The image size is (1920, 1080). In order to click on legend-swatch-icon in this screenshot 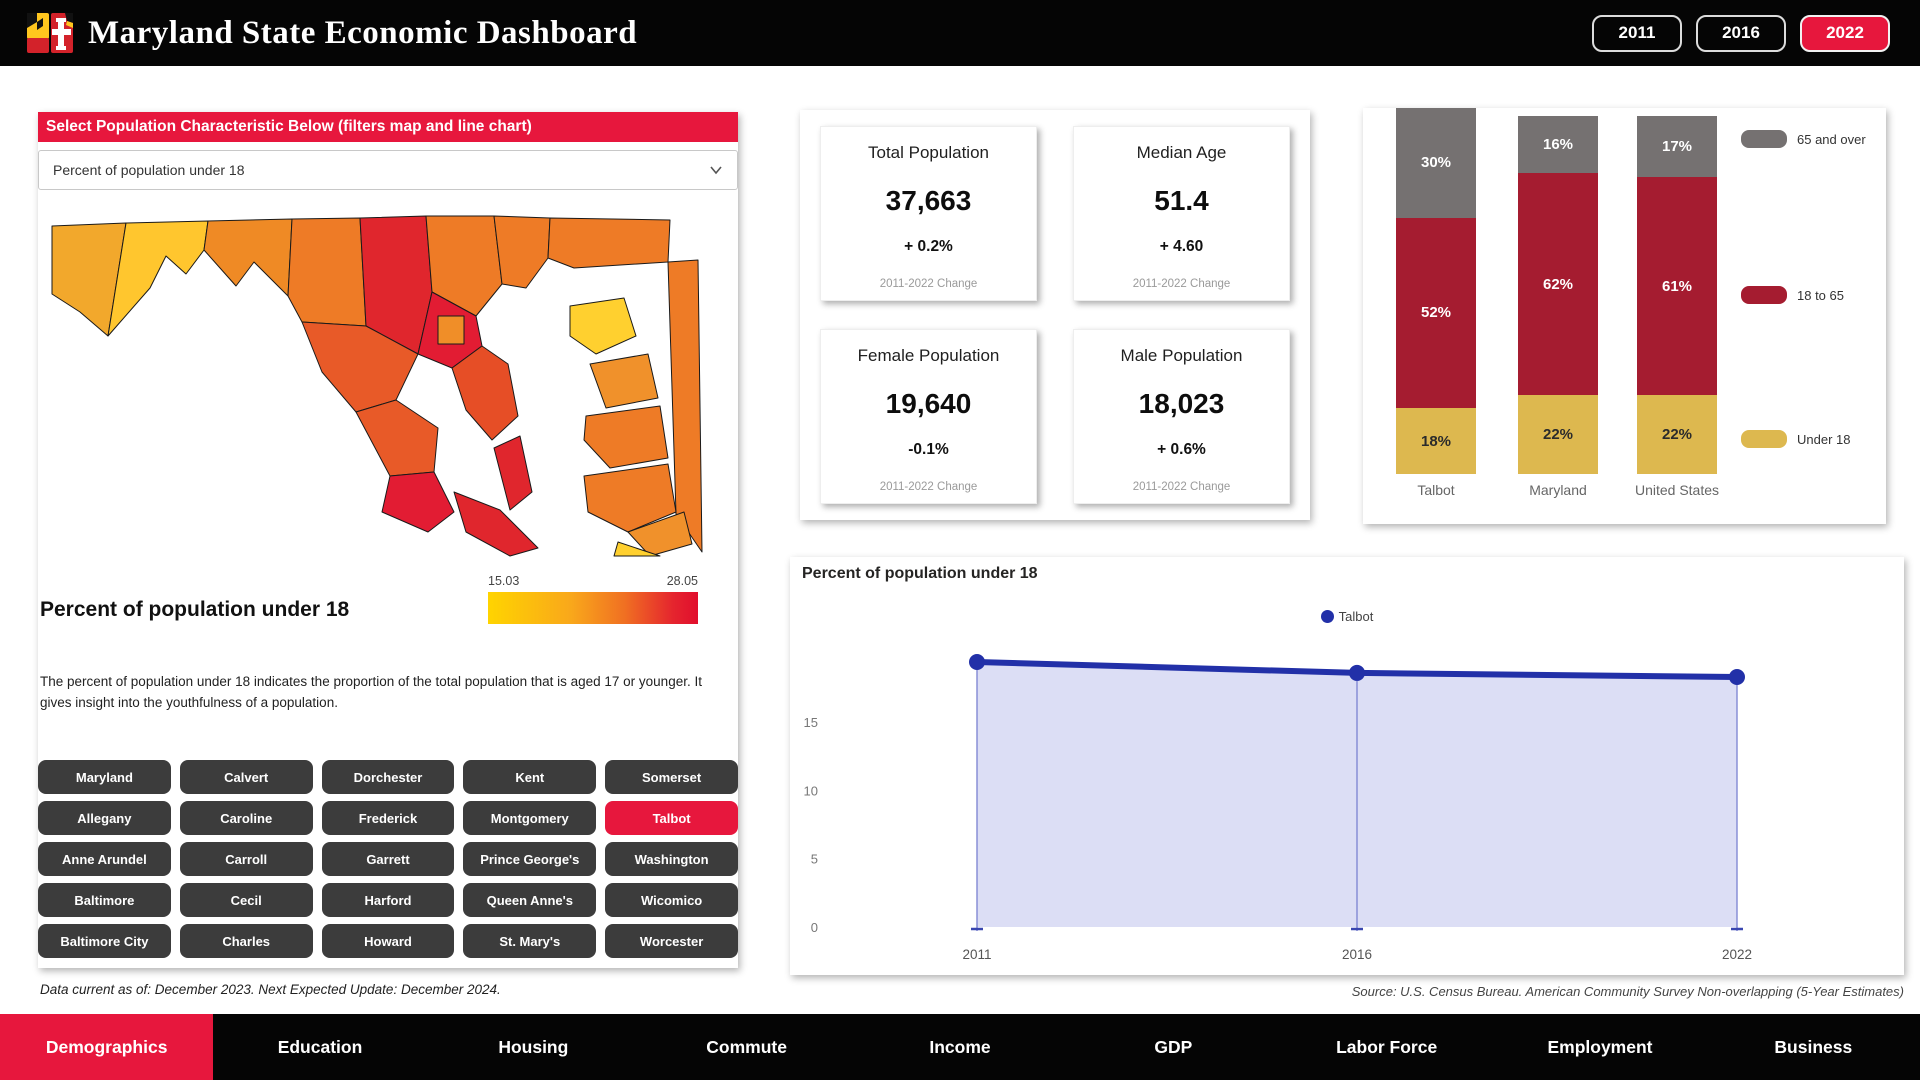, I will do `click(1764, 439)`.